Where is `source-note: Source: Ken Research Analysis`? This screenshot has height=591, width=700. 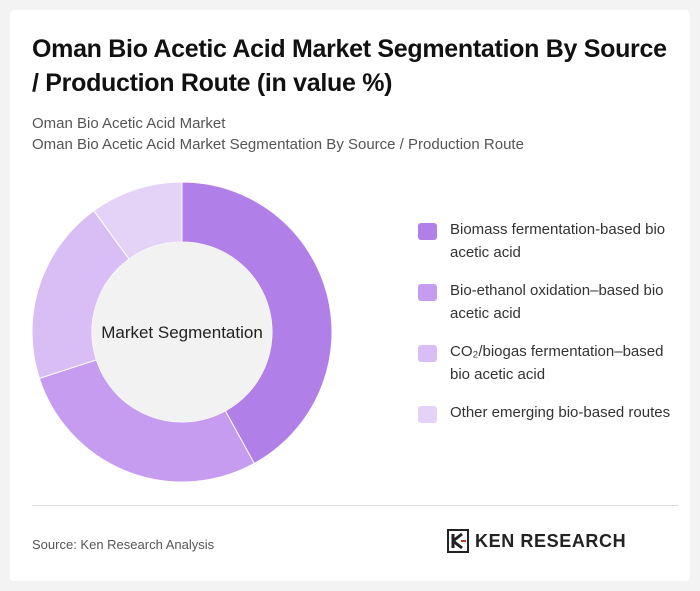 source-note: Source: Ken Research Analysis is located at coordinates (123, 544).